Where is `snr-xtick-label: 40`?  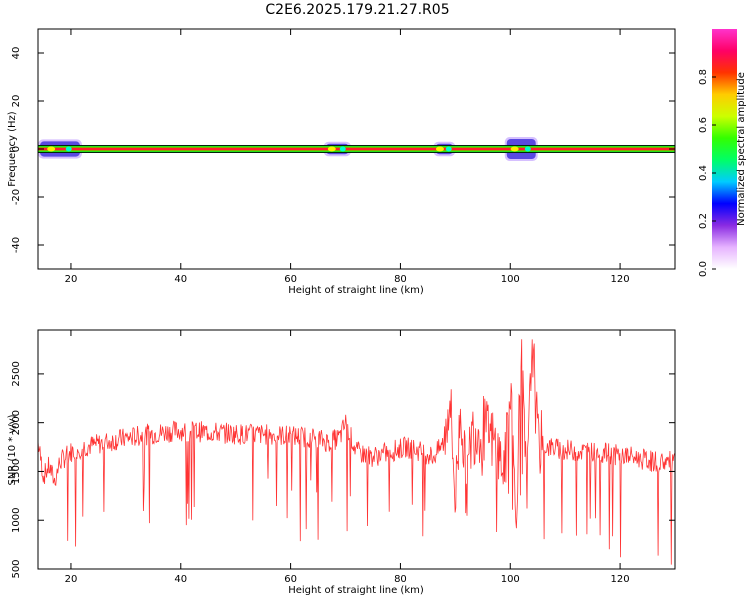 snr-xtick-label: 40 is located at coordinates (180, 579).